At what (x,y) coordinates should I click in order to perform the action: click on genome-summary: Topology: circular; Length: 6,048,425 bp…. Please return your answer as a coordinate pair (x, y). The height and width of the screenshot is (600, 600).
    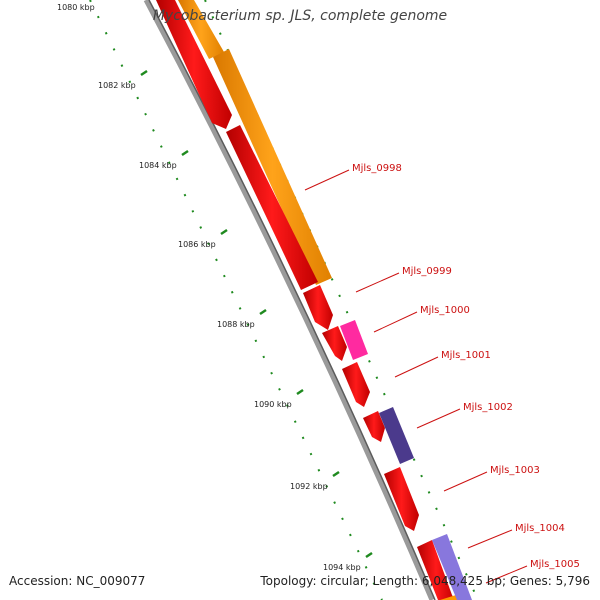
    Looking at the image, I should click on (425, 581).